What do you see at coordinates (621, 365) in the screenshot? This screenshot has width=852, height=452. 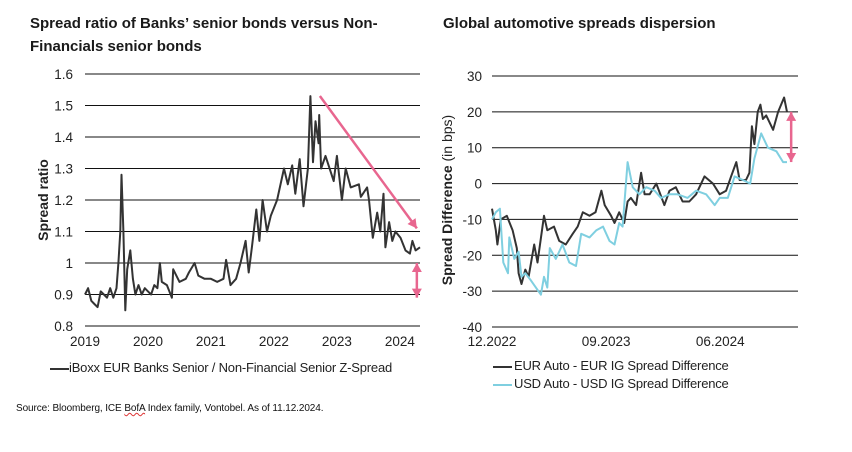 I see `legend-label-eur-auto: EUR Auto - EUR IG Spread Difference` at bounding box center [621, 365].